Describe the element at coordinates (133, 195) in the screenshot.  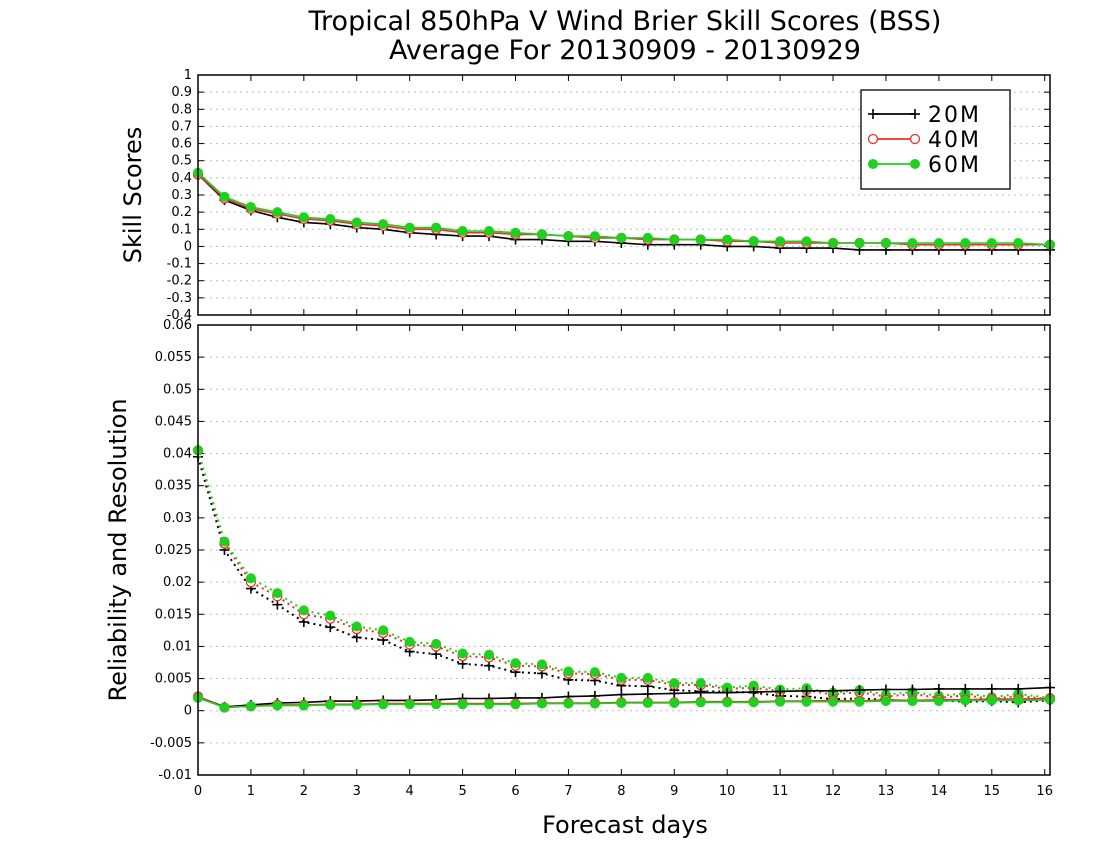
I see `y-axis-label-top: Skill Scores` at that location.